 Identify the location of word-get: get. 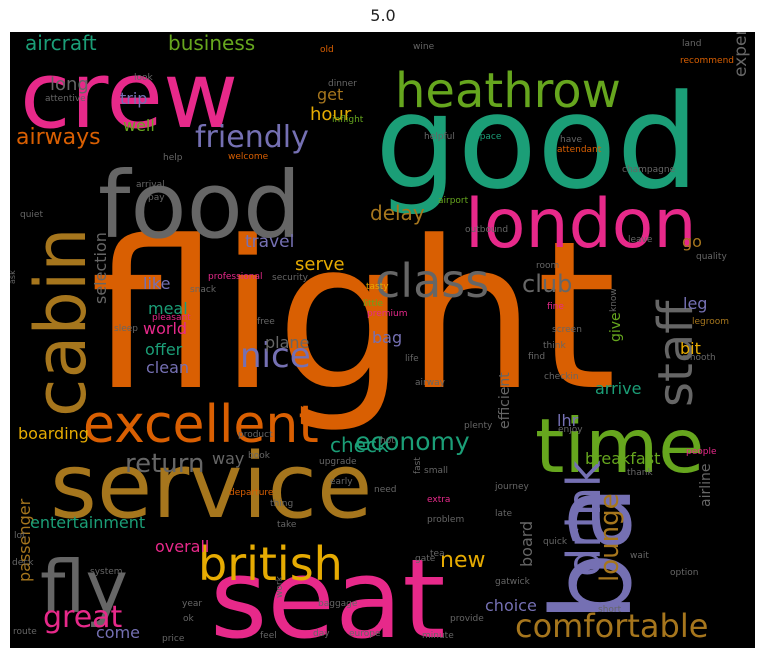
(330, 94).